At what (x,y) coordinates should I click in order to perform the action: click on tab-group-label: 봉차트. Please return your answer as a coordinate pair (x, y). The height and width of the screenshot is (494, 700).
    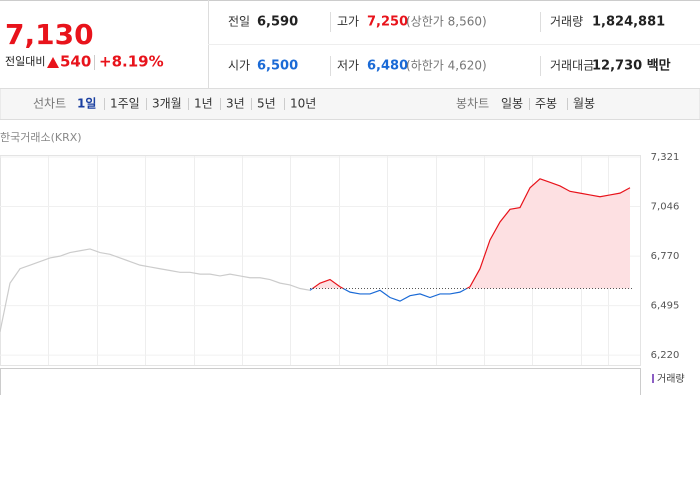
    Looking at the image, I should click on (472, 104).